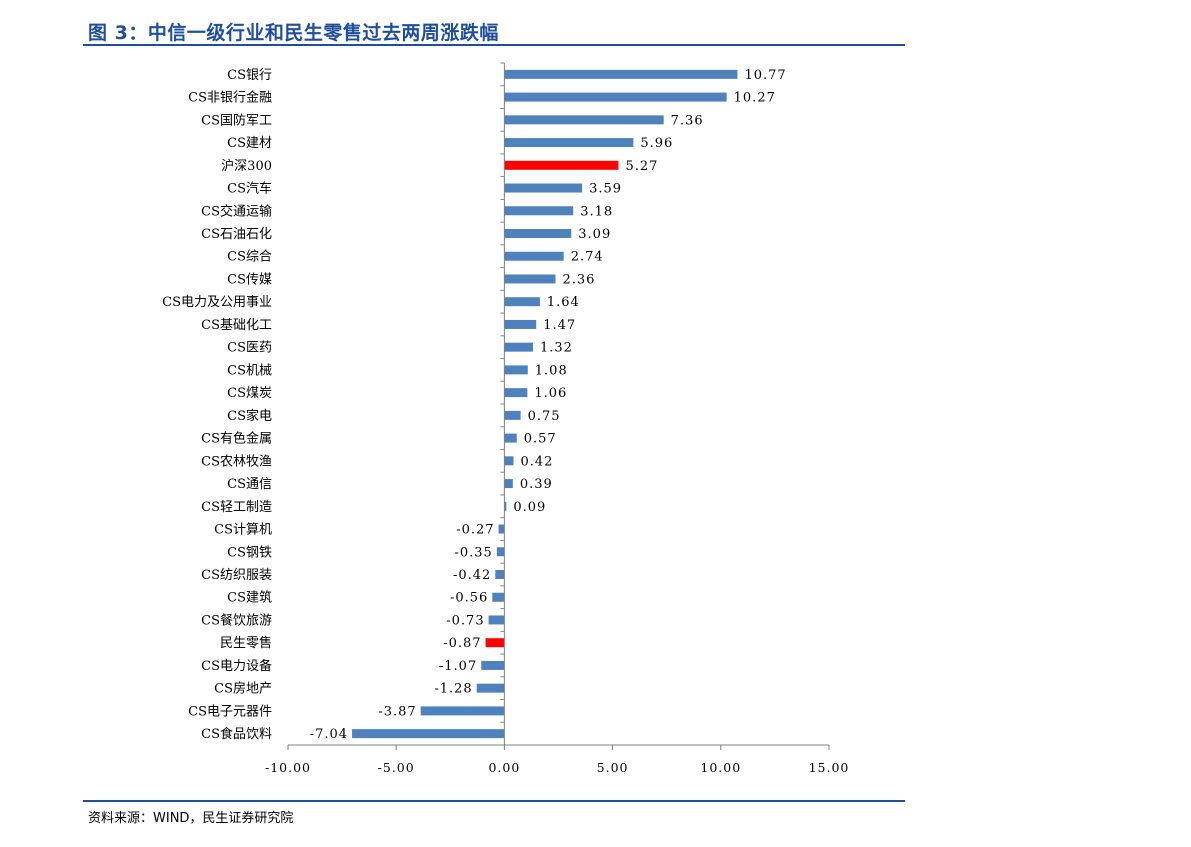  Describe the element at coordinates (397, 711) in the screenshot. I see `bar-value-label: -3.87` at that location.